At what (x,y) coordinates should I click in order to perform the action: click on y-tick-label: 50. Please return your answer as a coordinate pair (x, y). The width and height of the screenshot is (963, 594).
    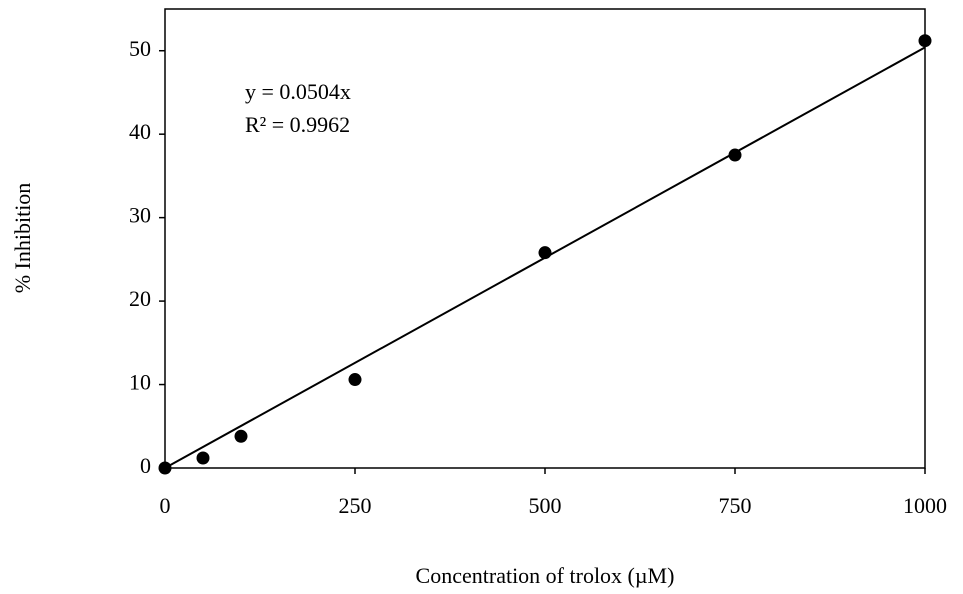
    Looking at the image, I should click on (140, 48).